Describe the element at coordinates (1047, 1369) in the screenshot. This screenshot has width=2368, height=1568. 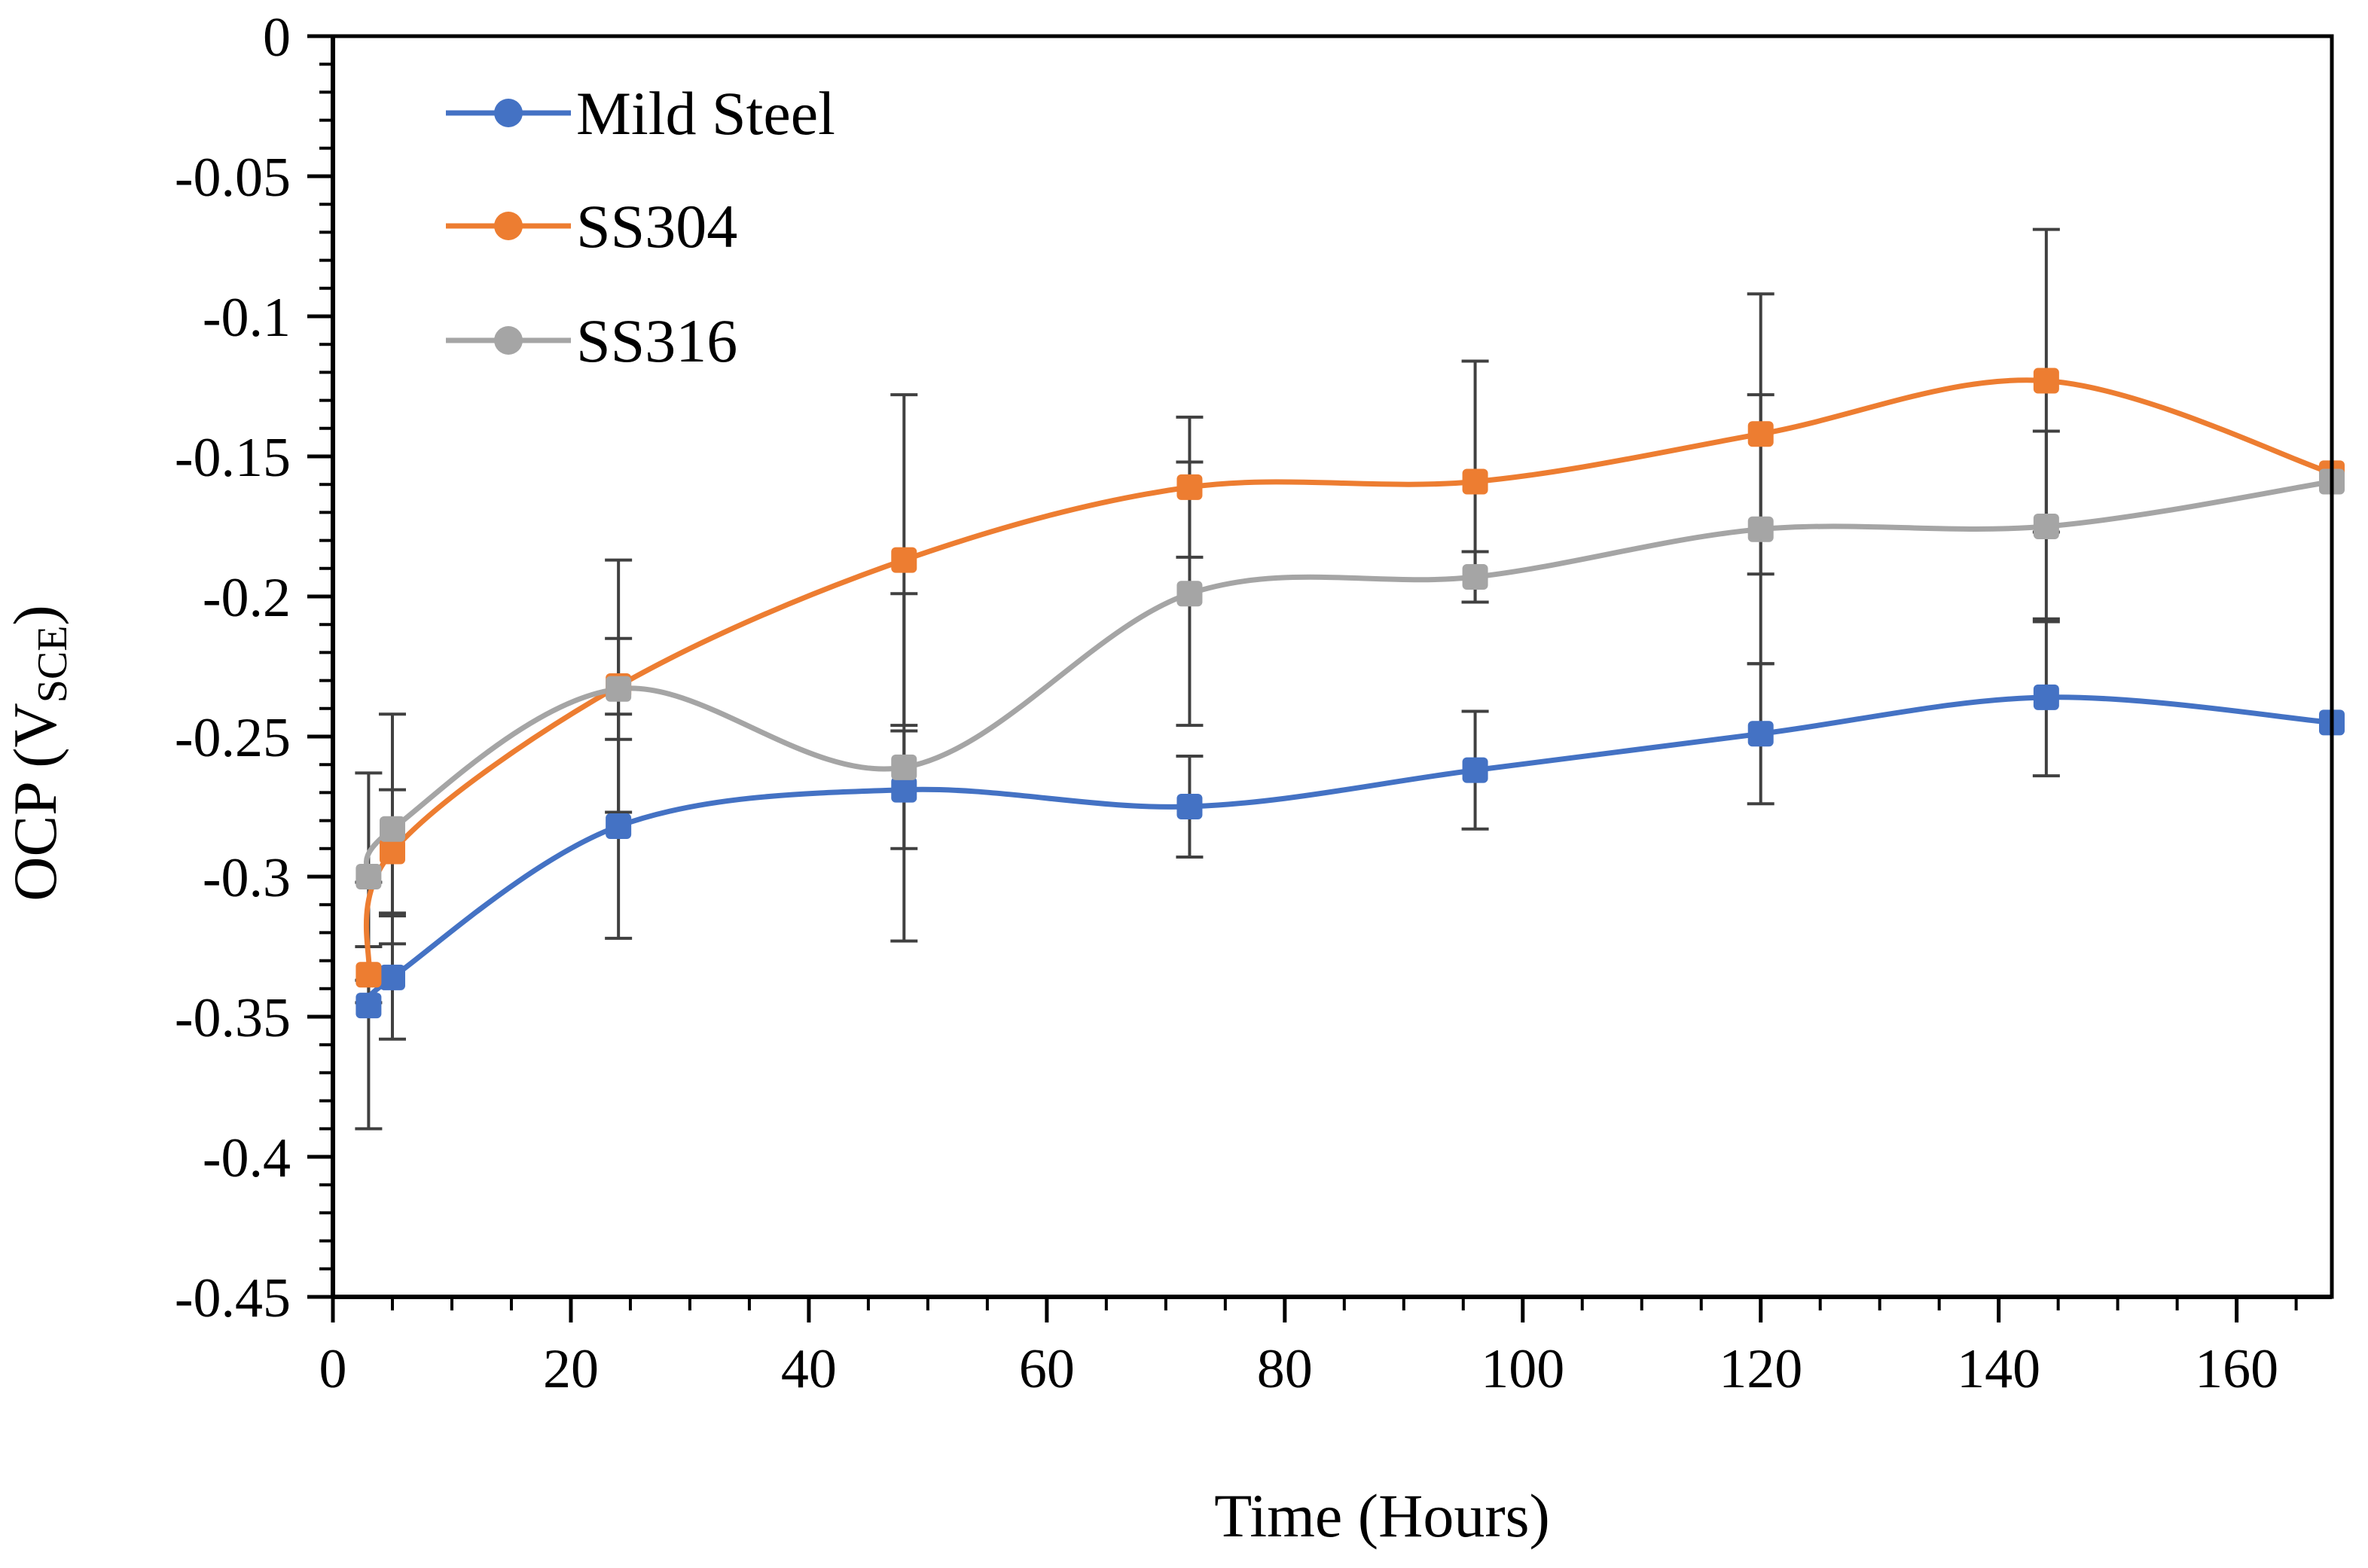
I see `x-tick-label: 60` at that location.